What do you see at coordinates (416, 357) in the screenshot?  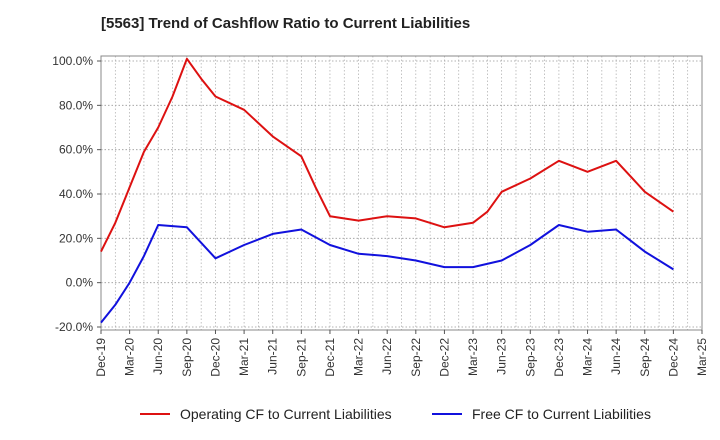 I see `x-tick-label: Sep-22` at bounding box center [416, 357].